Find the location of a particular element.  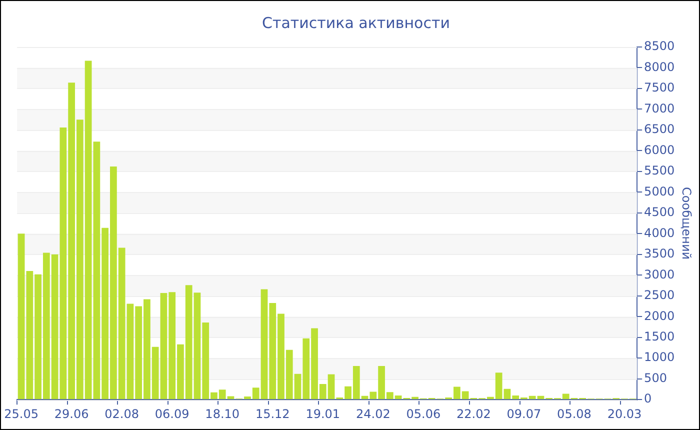

y-tick-label: 4000 is located at coordinates (659, 233).